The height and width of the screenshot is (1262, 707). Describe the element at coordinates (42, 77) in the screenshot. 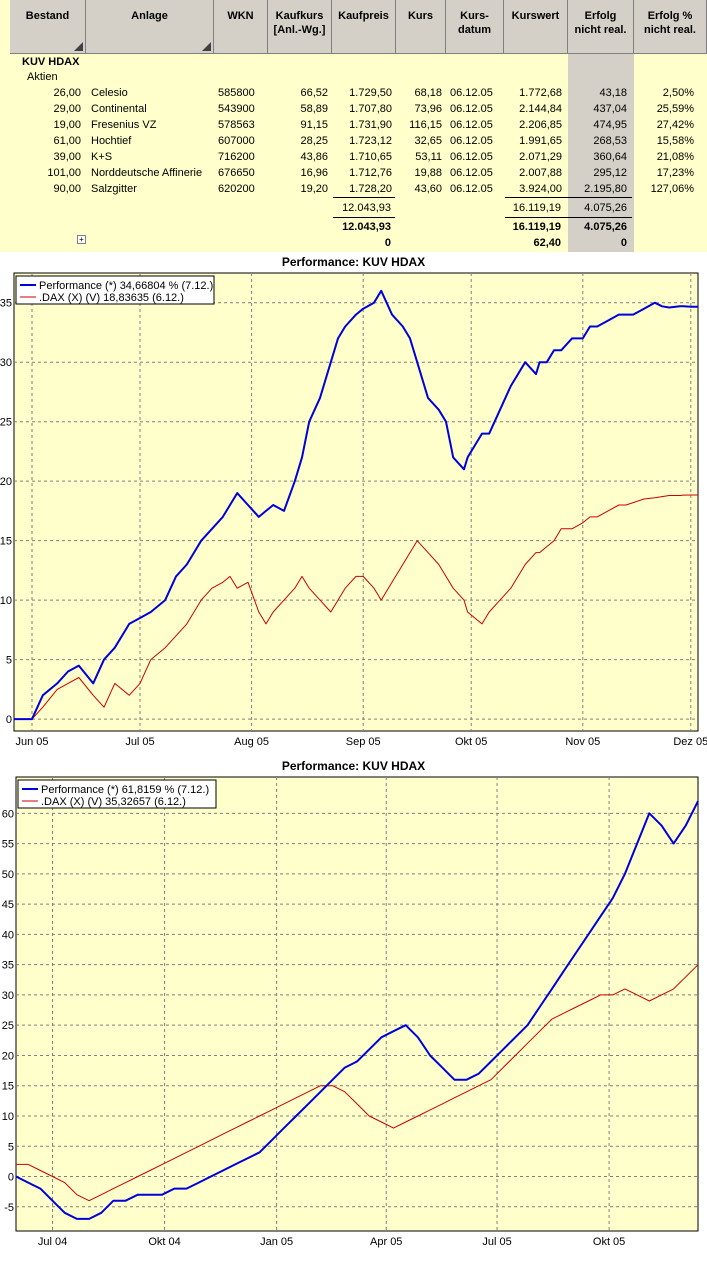

I see `subgroup-label: Aktien` at that location.